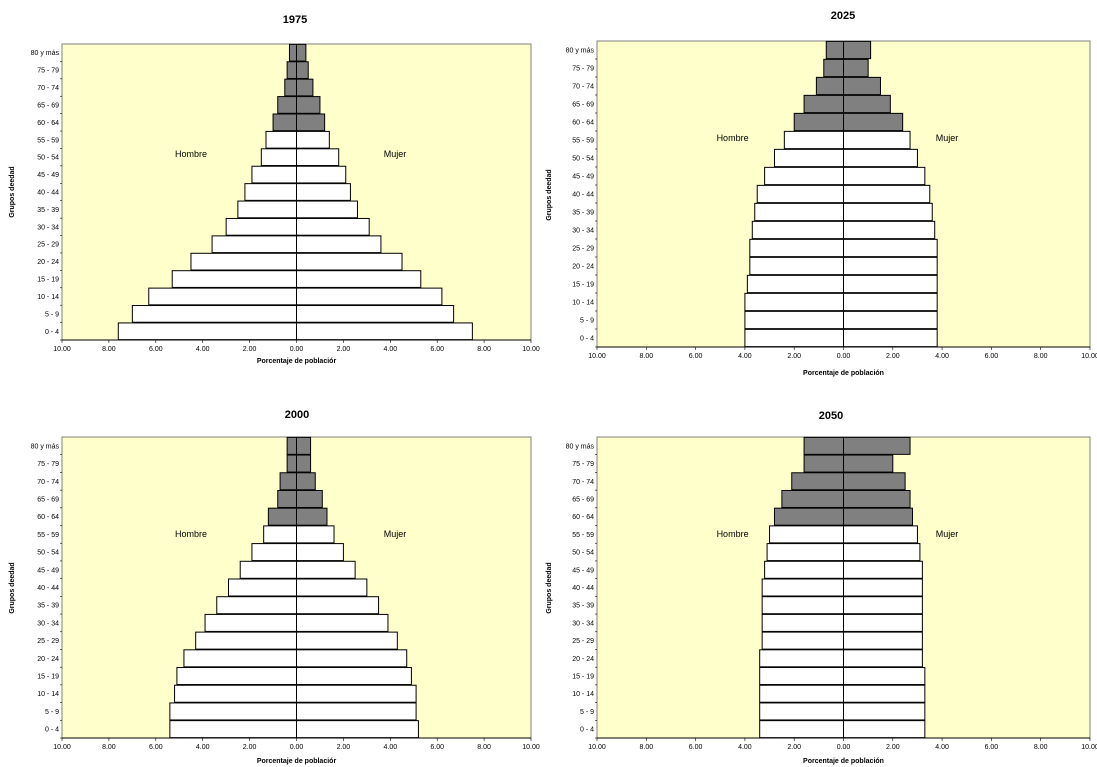 Image resolution: width=1097 pixels, height=767 pixels. What do you see at coordinates (583, 694) in the screenshot?
I see `age-group-label: 10 - 14` at bounding box center [583, 694].